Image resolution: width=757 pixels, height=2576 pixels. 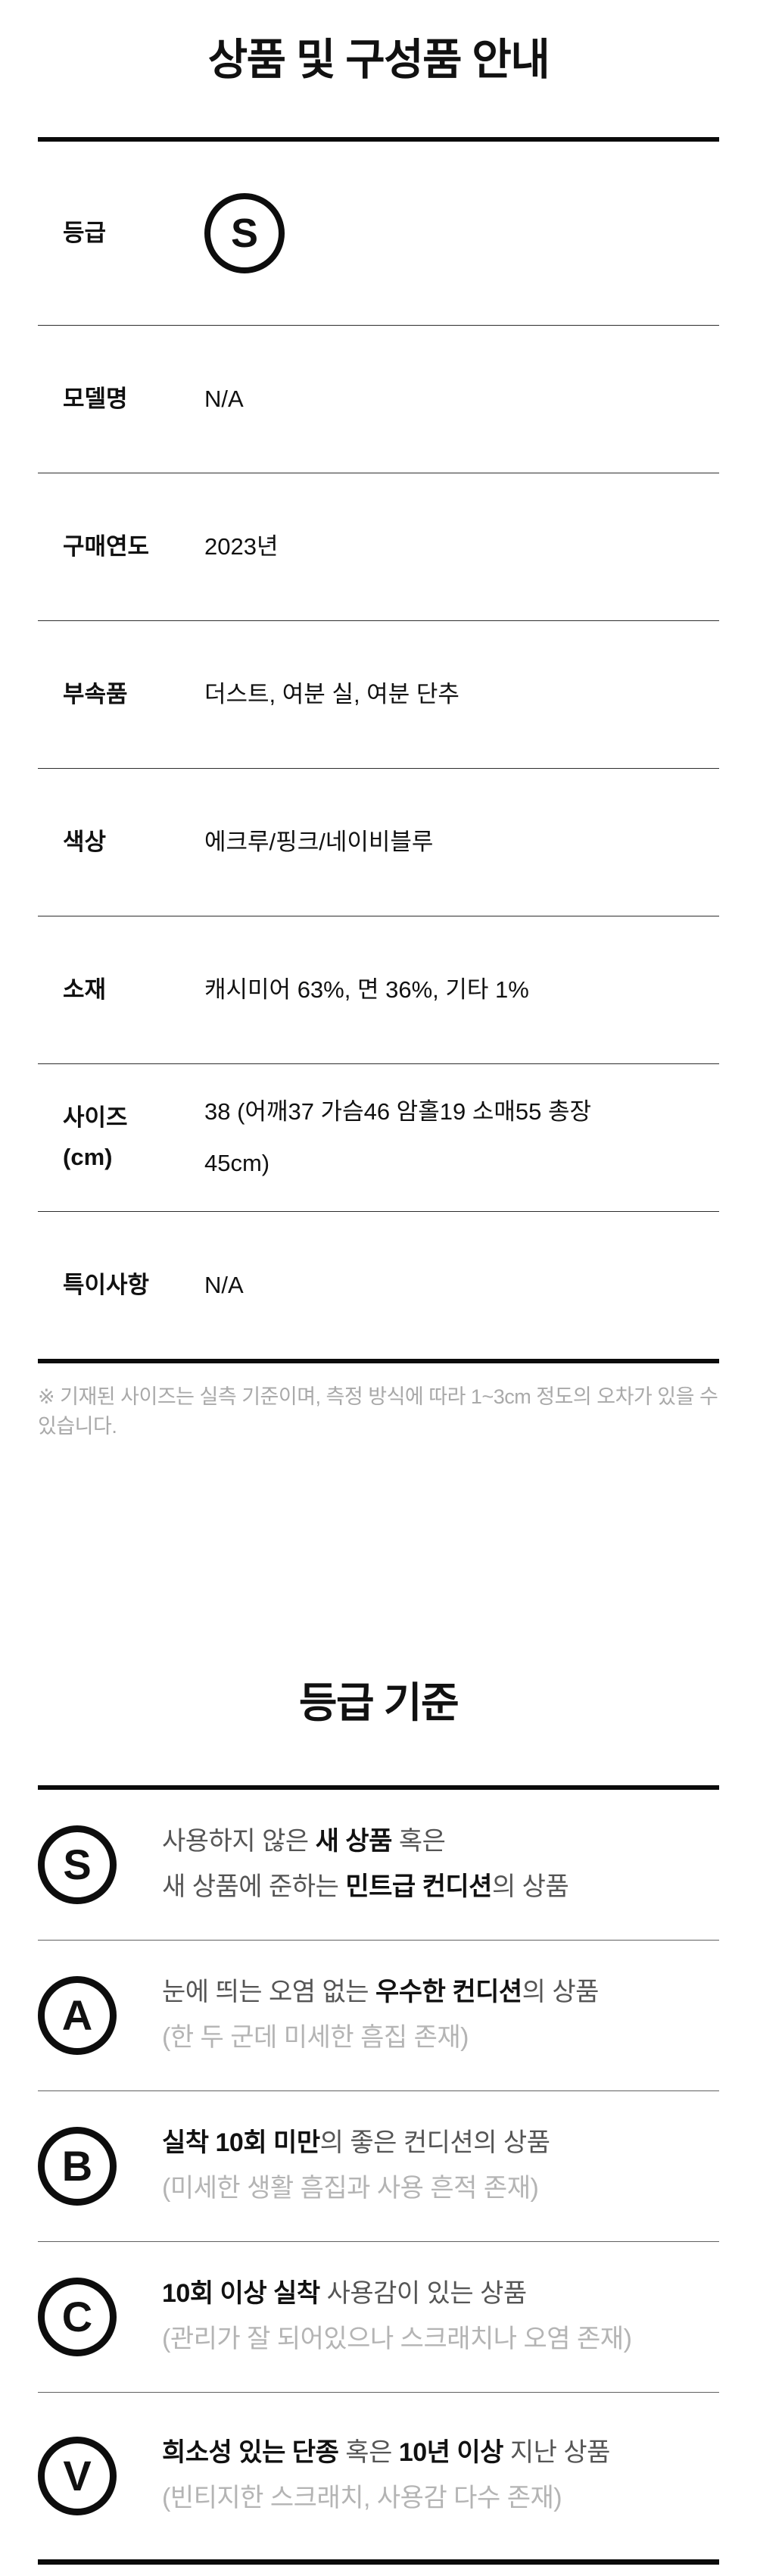 What do you see at coordinates (319, 842) in the screenshot?
I see `row-value: 에크루/핑크/네이비블루` at bounding box center [319, 842].